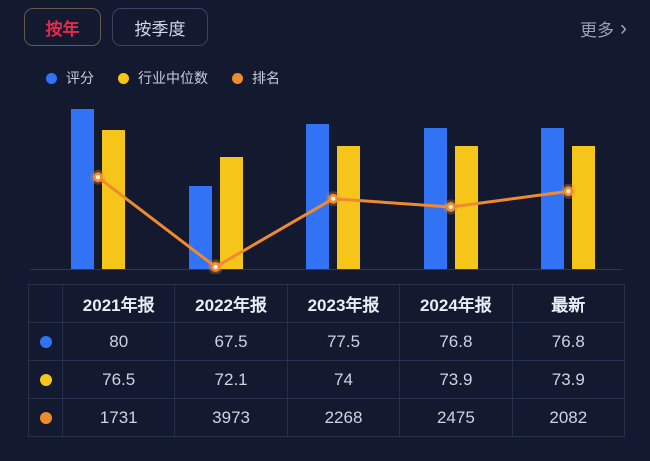 This screenshot has height=461, width=650. I want to click on table-value-cell: 74, so click(344, 380).